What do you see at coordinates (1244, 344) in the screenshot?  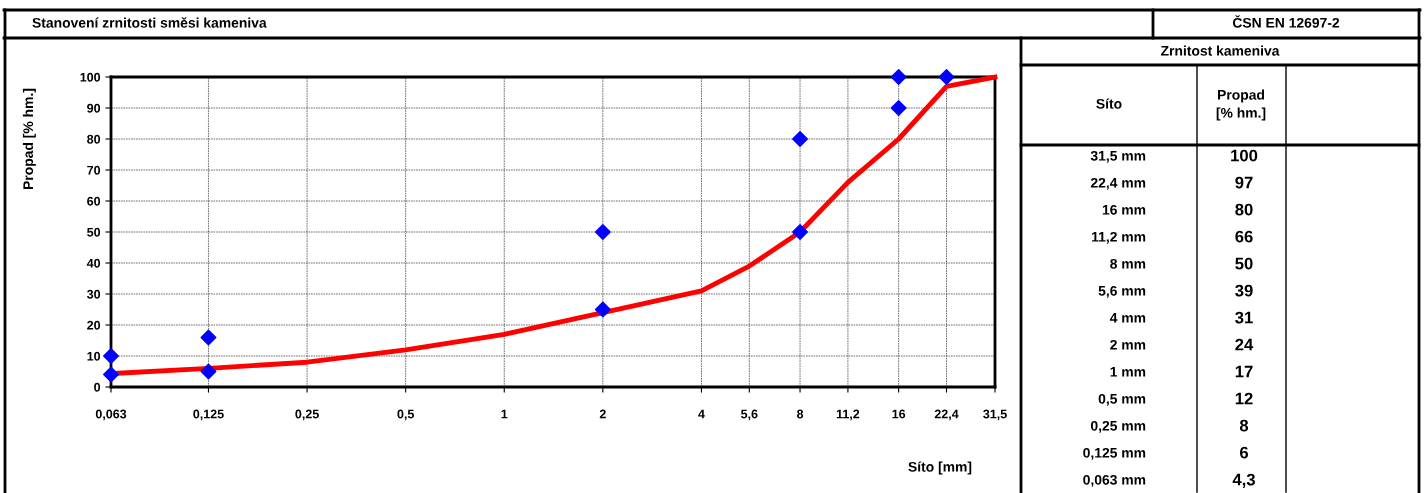 I see `text: 24` at bounding box center [1244, 344].